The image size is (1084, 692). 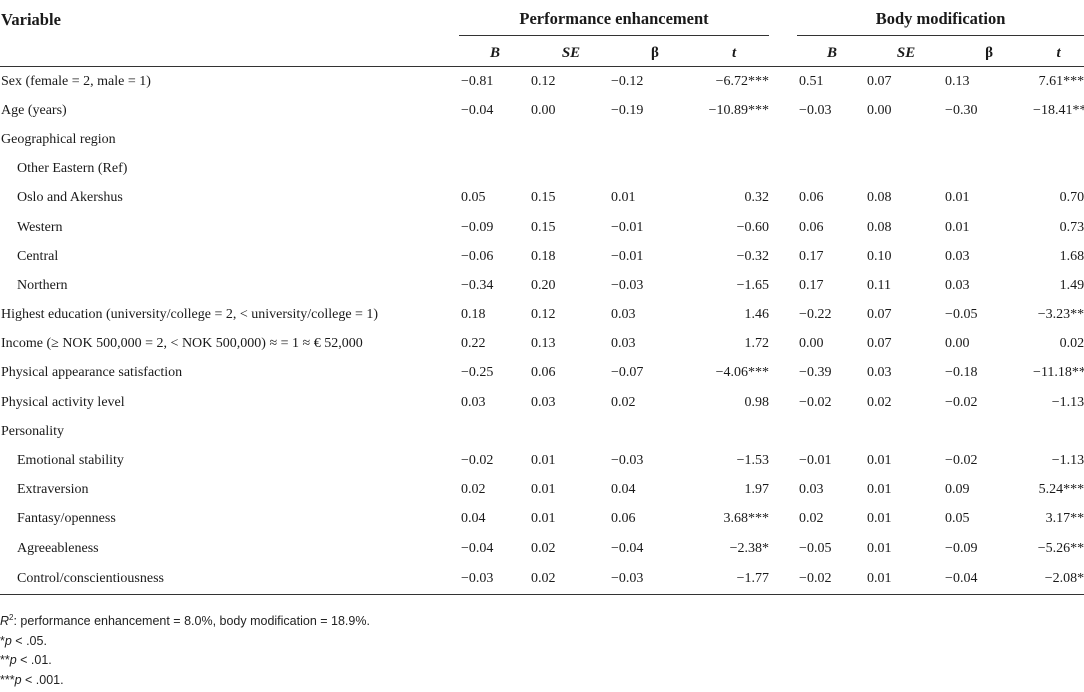 What do you see at coordinates (749, 548) in the screenshot?
I see `pe-cell-t: −2.38*` at bounding box center [749, 548].